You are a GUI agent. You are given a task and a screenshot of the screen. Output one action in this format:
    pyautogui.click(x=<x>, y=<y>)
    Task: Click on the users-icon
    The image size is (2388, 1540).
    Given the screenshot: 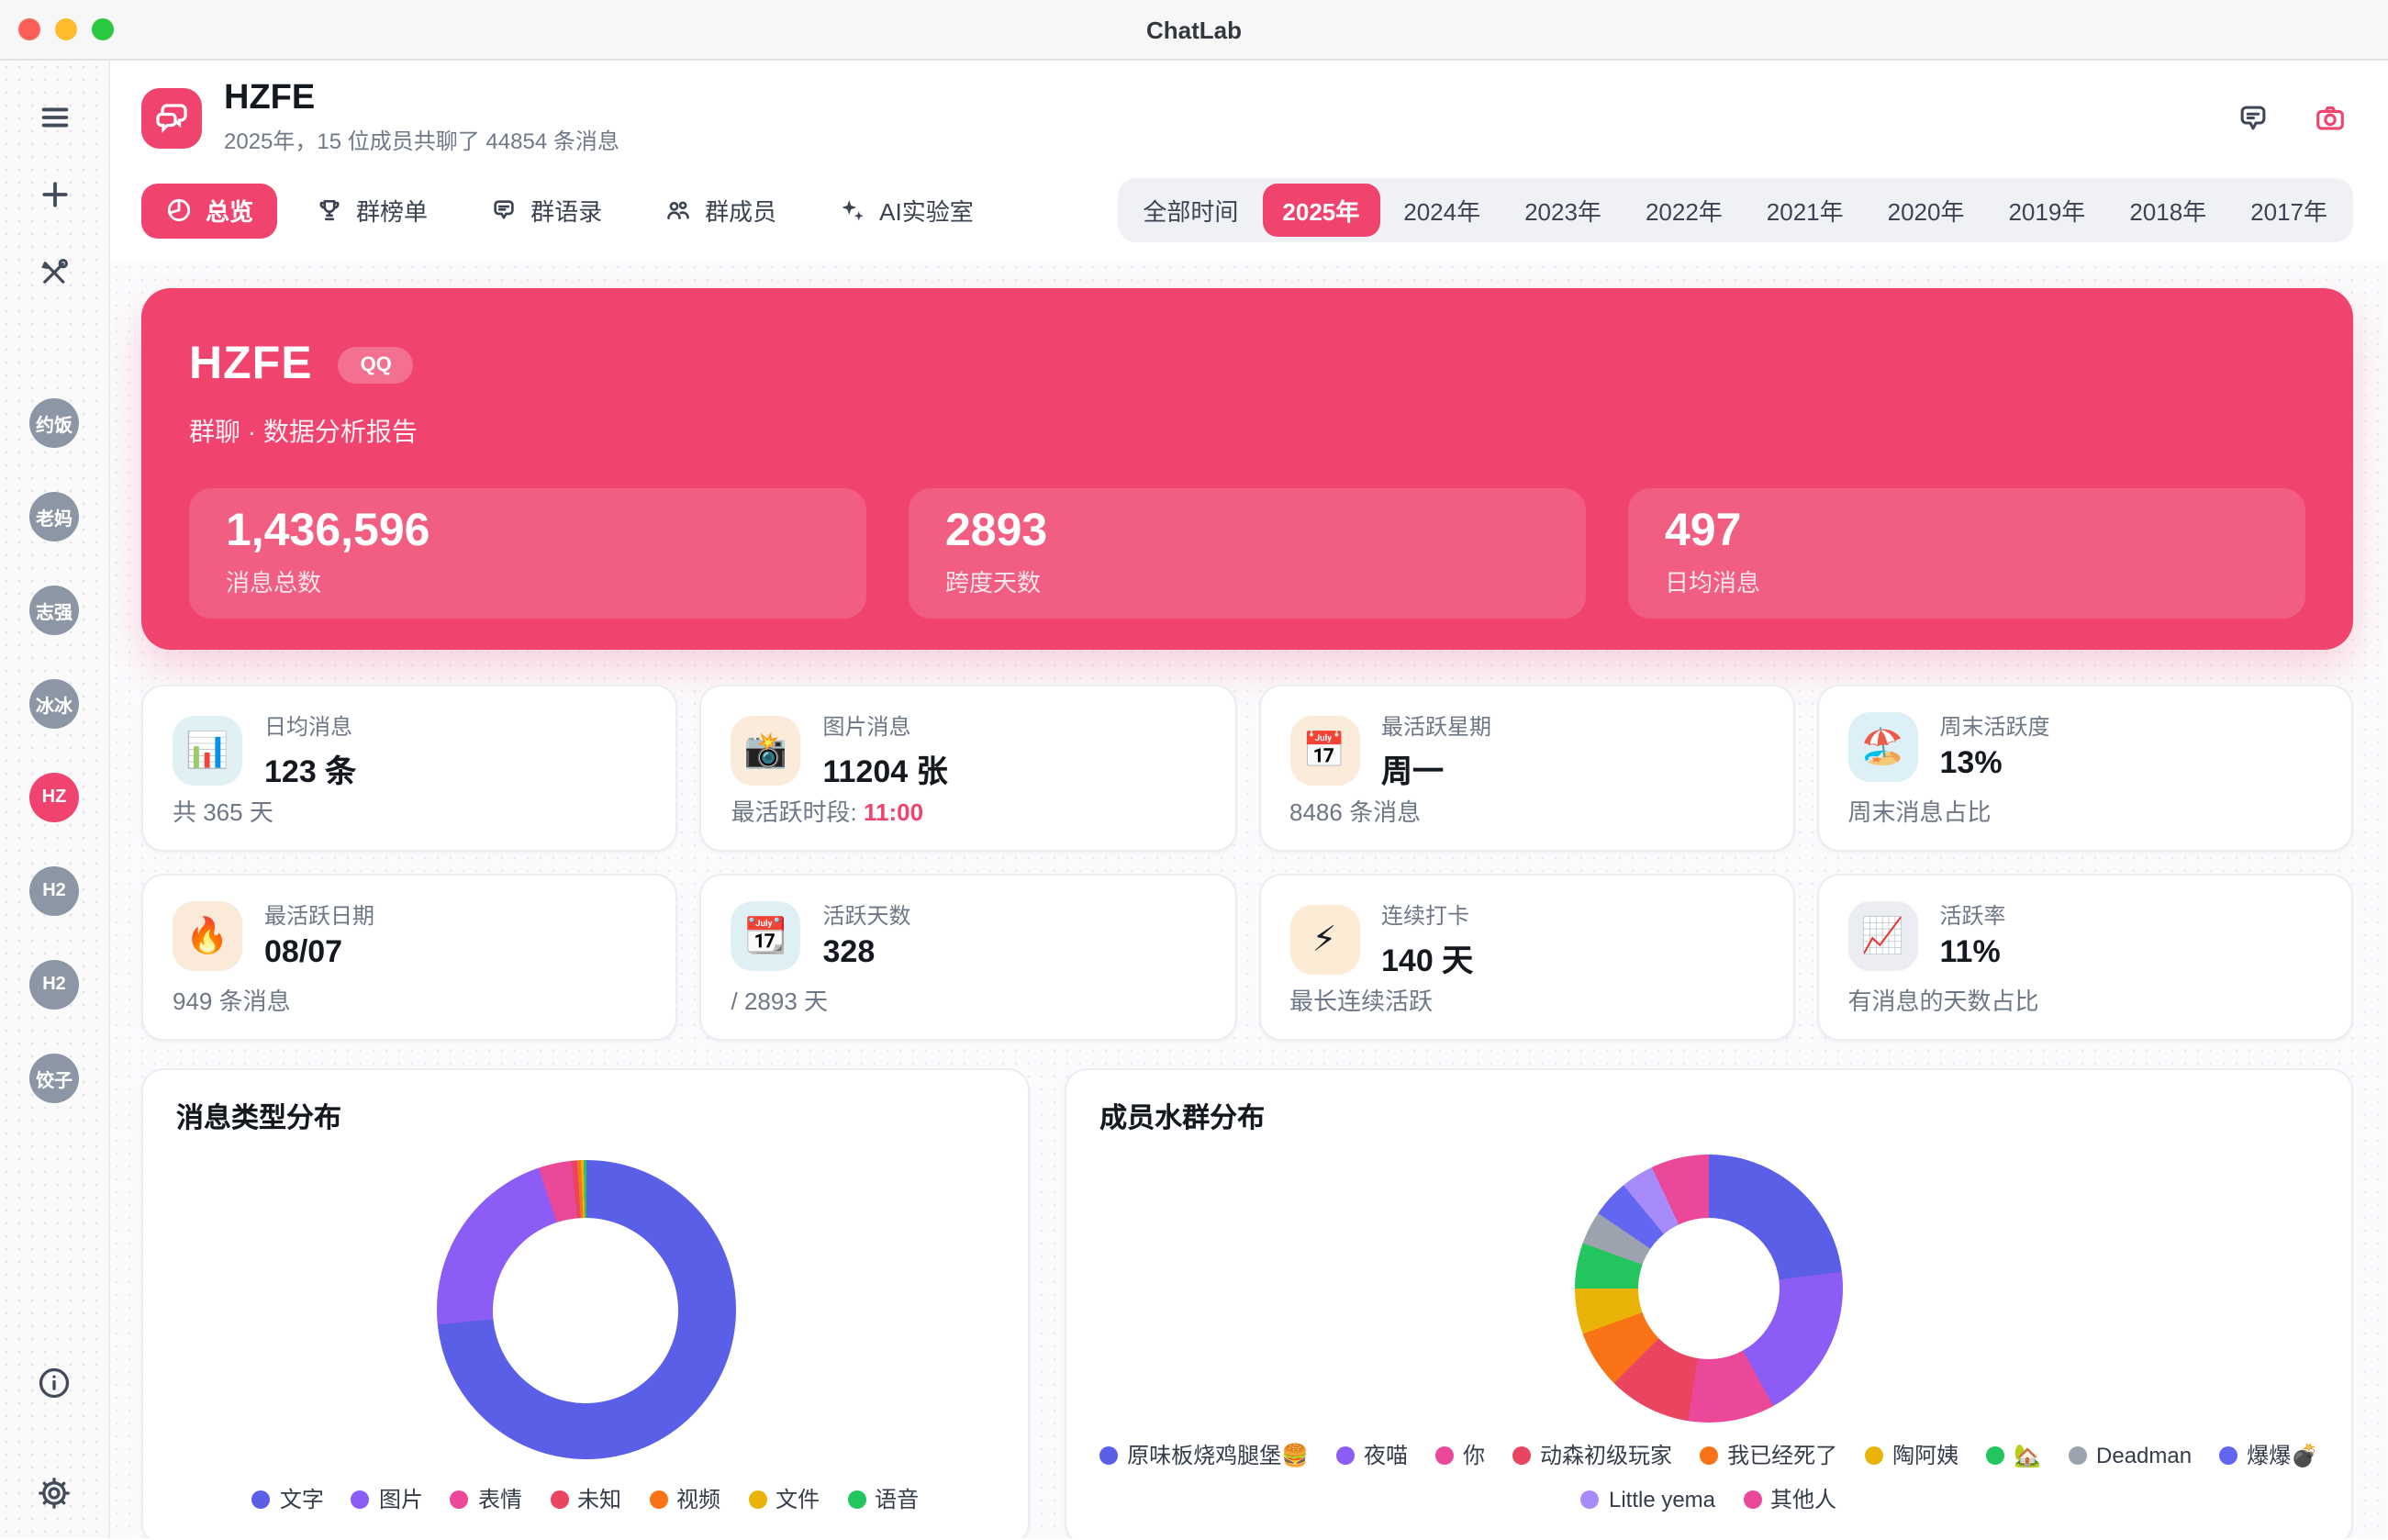 What is the action you would take?
    pyautogui.click(x=678, y=210)
    